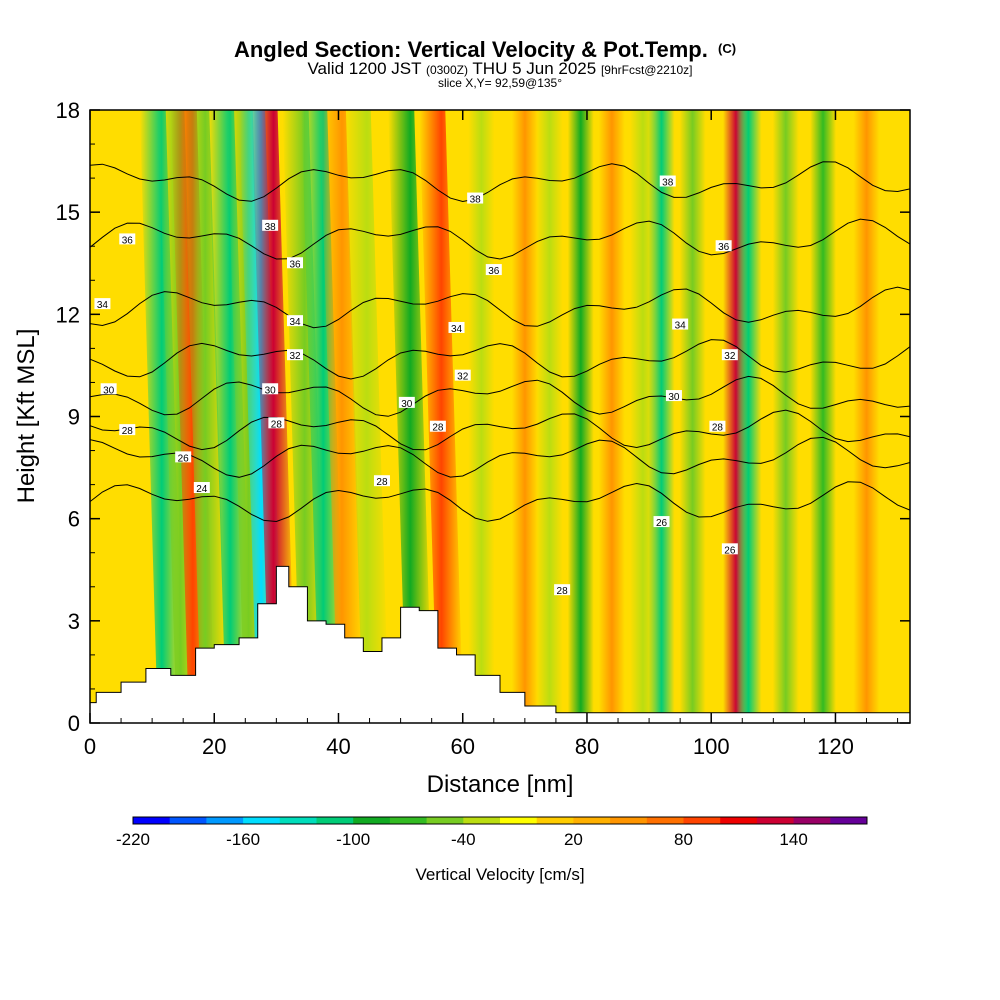  Describe the element at coordinates (647, 70) in the screenshot. I see `forecast-label: [9hrFcst@2210z]` at that location.